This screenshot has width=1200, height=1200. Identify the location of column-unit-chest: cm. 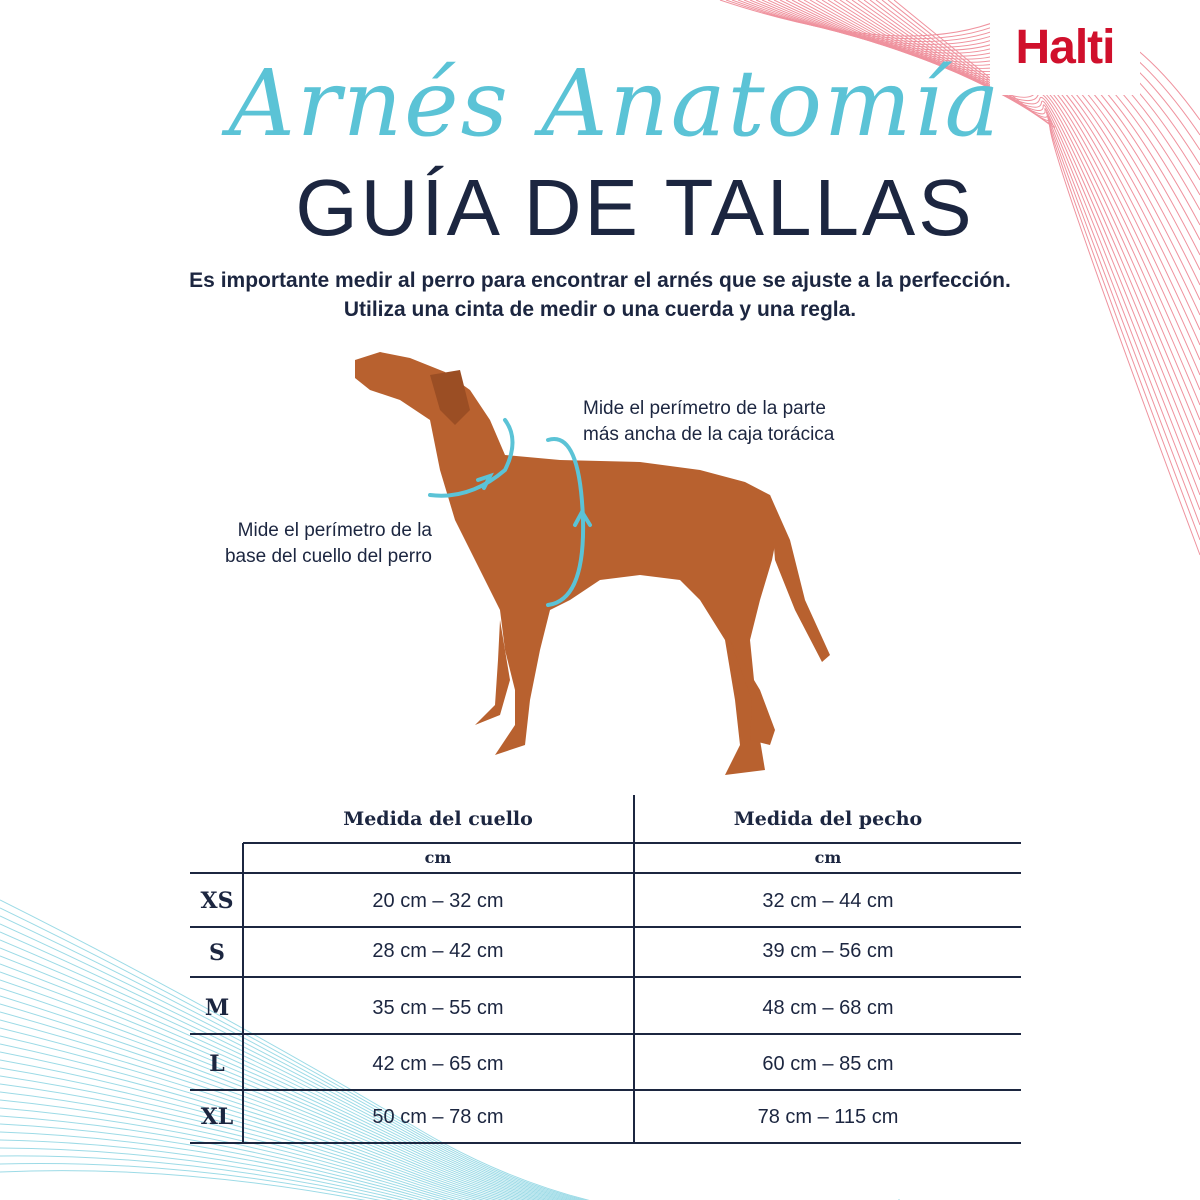
(828, 857).